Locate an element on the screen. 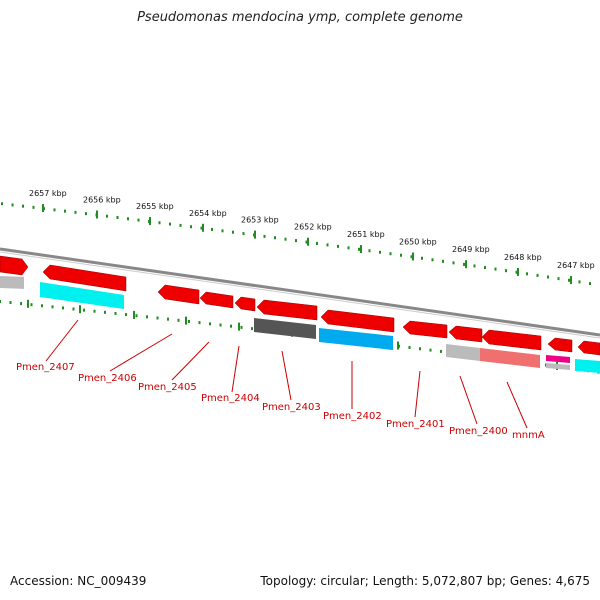 The image size is (600, 600). gene-label: mnmA is located at coordinates (528, 435).